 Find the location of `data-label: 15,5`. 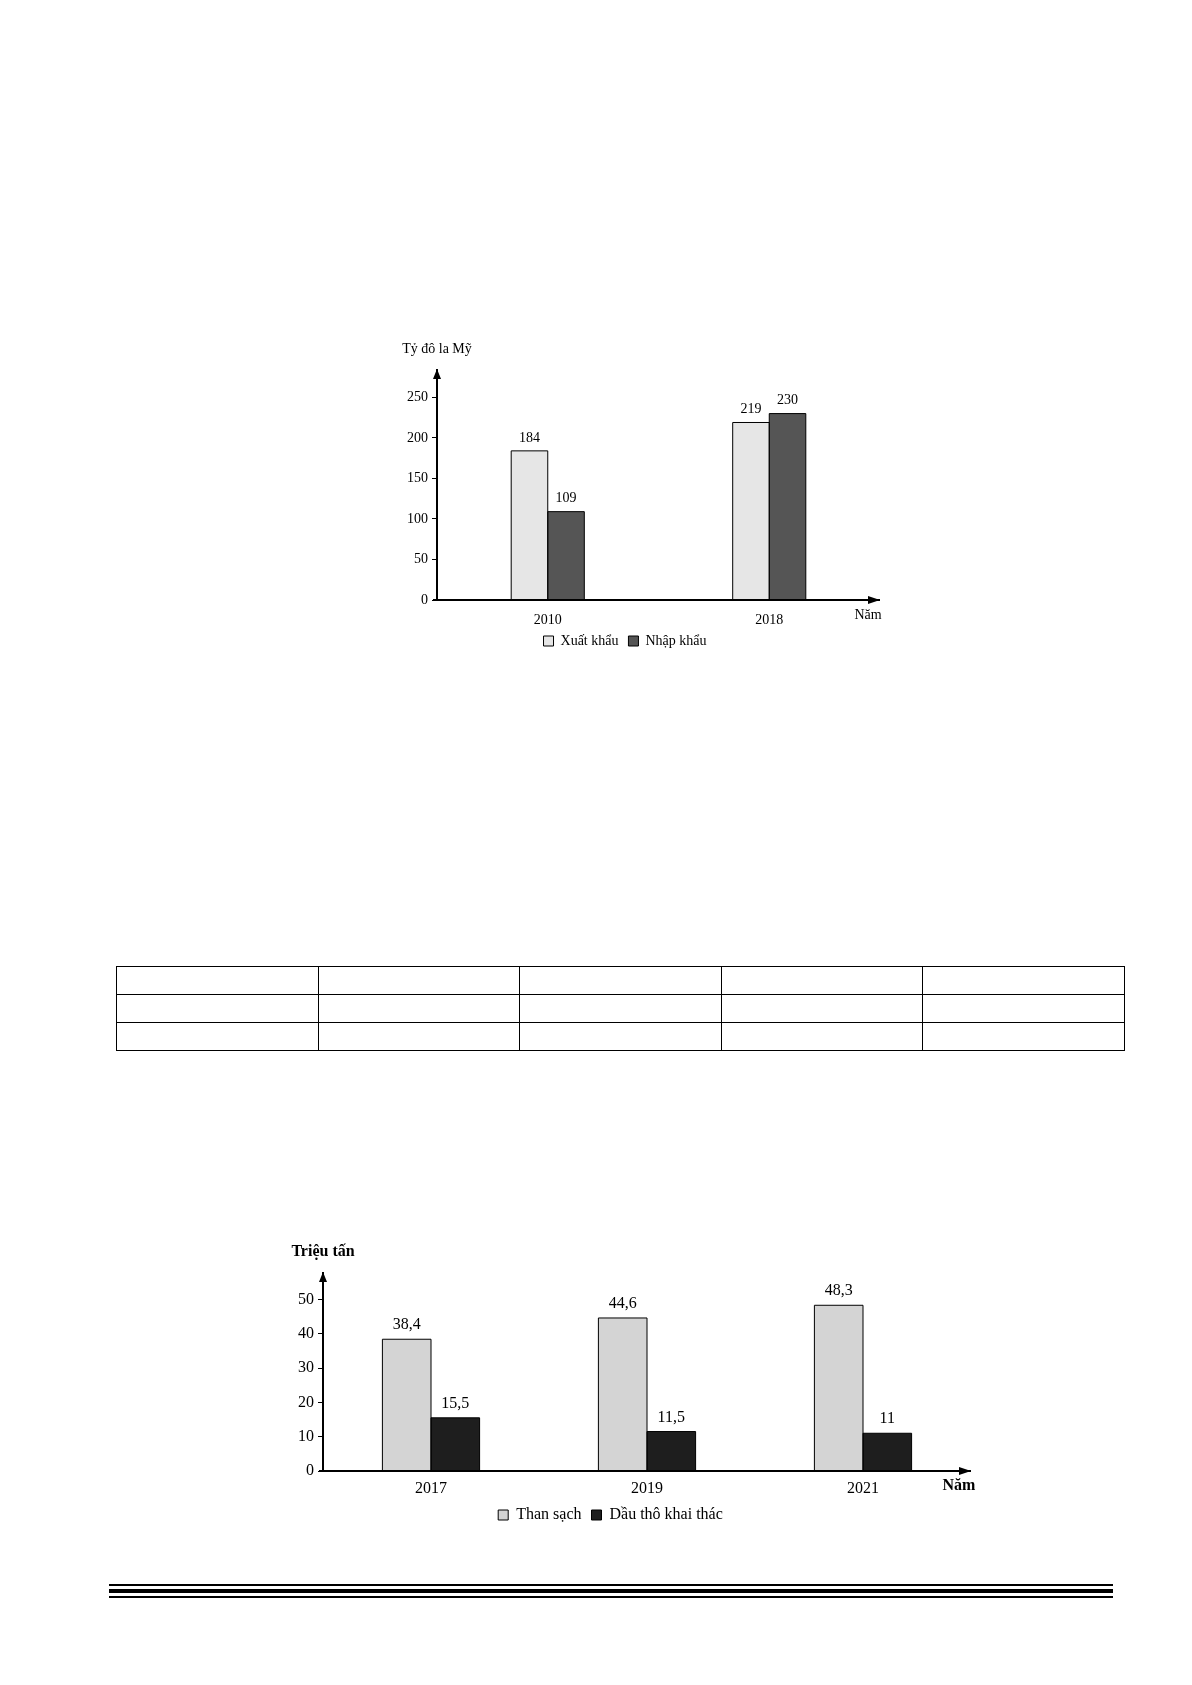

data-label: 15,5 is located at coordinates (455, 1403).